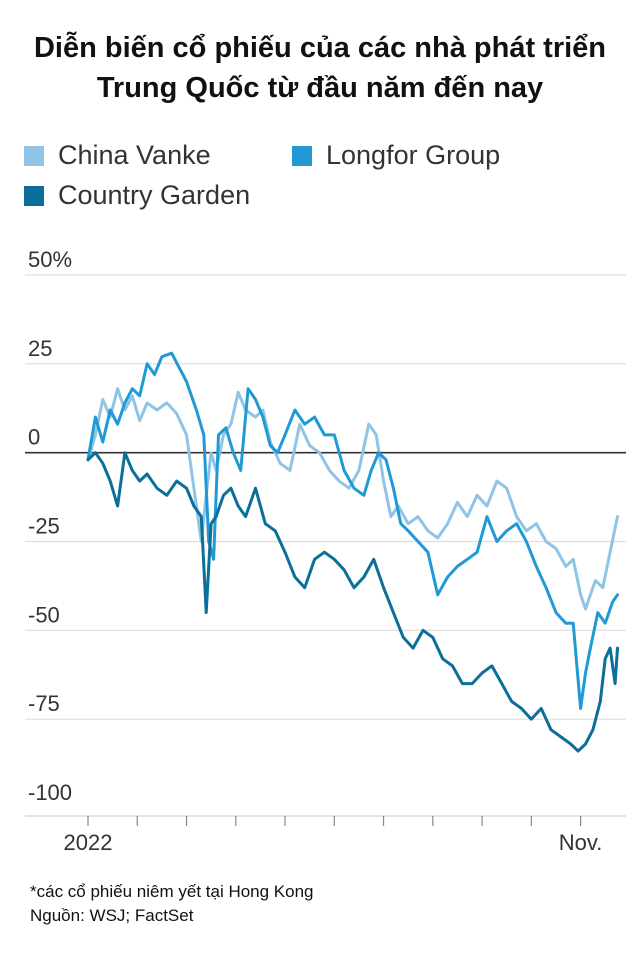 The width and height of the screenshot is (640, 964). Describe the element at coordinates (112, 915) in the screenshot. I see `source-text: Nguồn: WSJ; FactSet` at that location.